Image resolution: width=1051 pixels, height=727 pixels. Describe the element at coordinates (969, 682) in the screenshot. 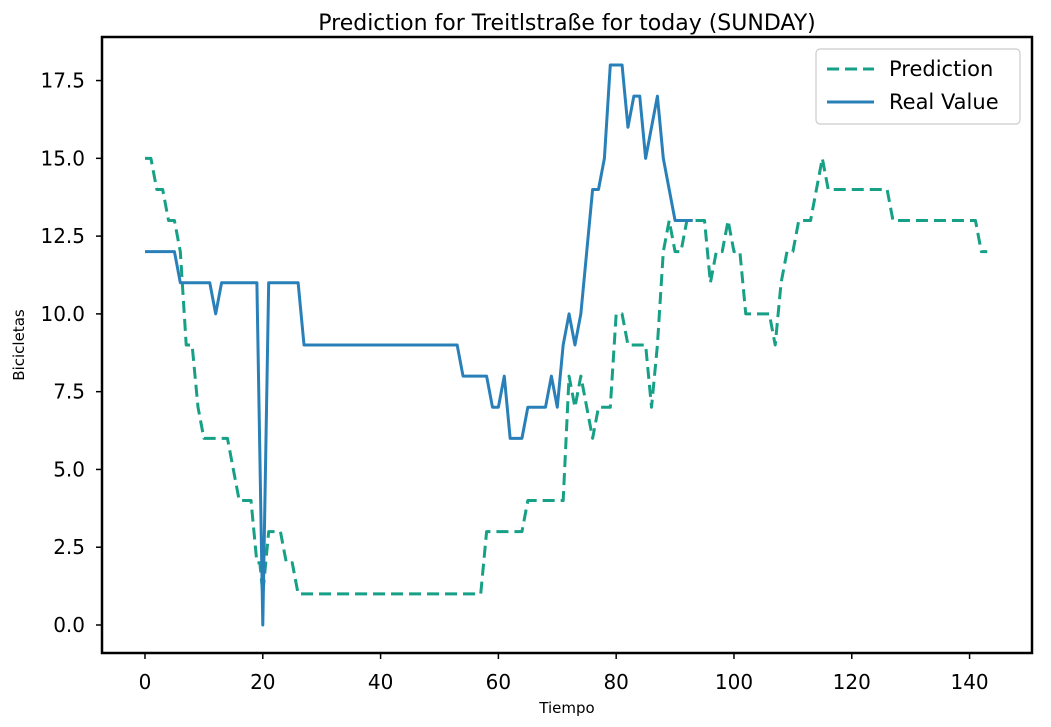

I see `x-tick-label: 140` at that location.